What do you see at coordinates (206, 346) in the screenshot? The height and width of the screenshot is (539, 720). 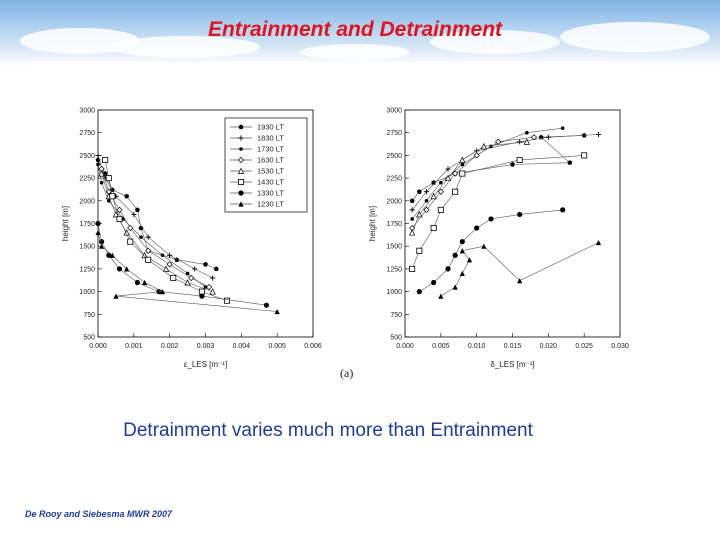 I see `x-tick-label: 0.003` at bounding box center [206, 346].